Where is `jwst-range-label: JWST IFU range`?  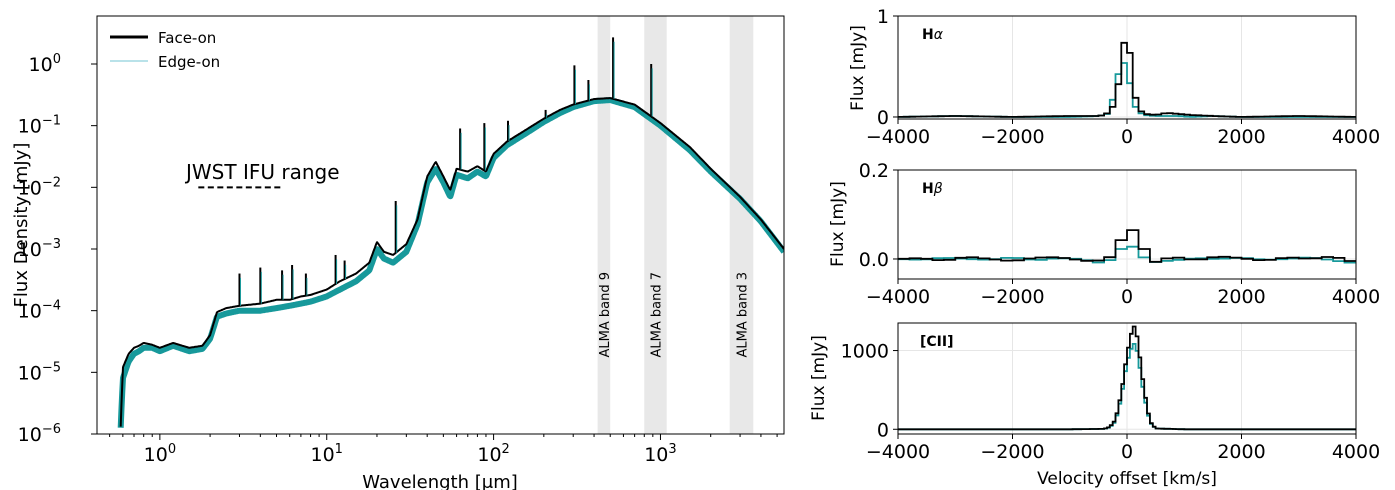
jwst-range-label: JWST IFU range is located at coordinates (262, 172).